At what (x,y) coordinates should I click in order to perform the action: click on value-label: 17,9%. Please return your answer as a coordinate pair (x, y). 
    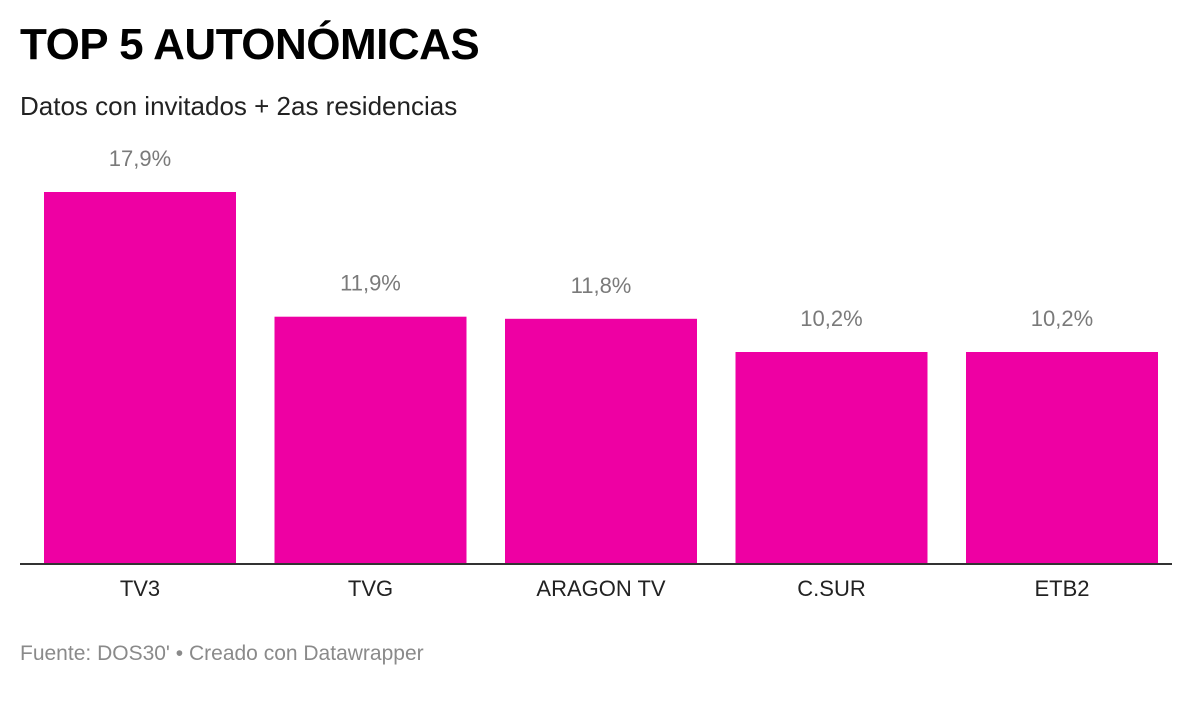
    Looking at the image, I should click on (140, 158).